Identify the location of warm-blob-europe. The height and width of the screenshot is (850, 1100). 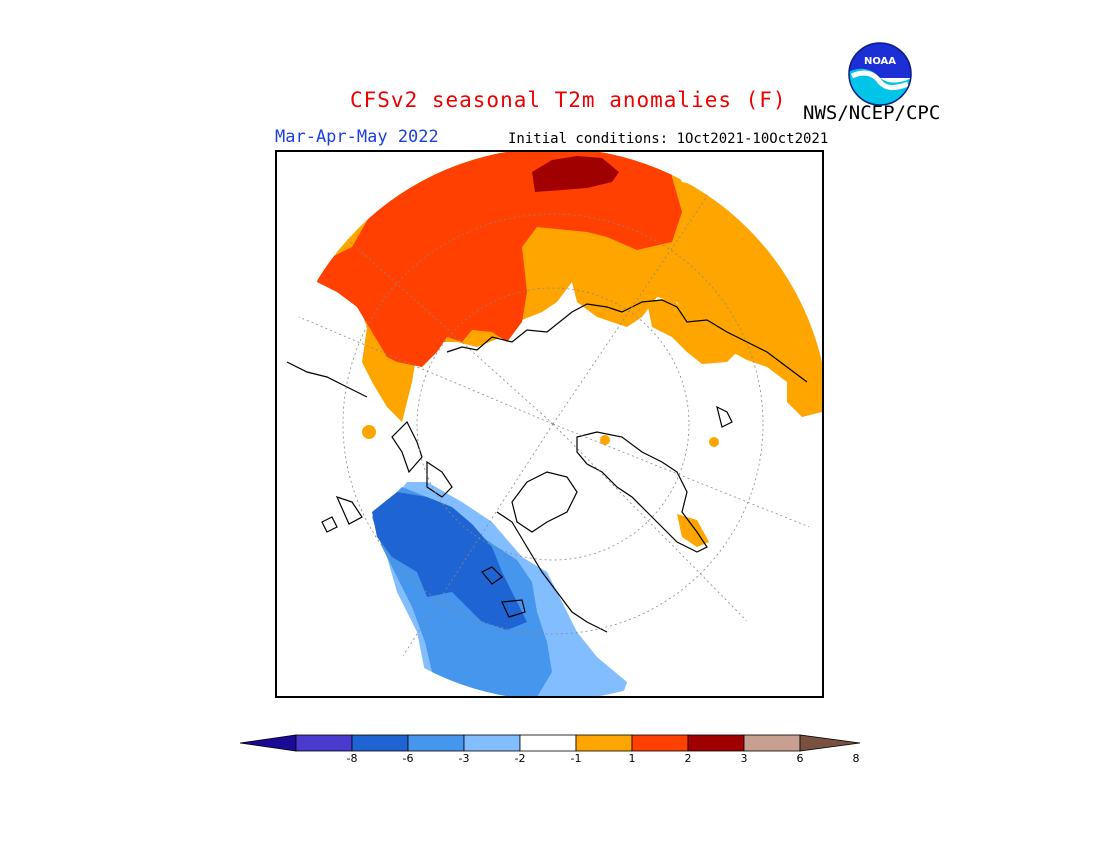
(694, 330).